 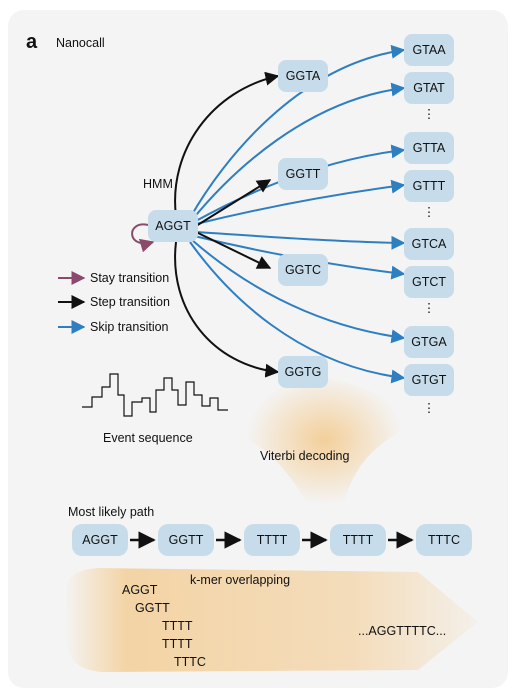 I want to click on skip-arrow-gtaa, so click(x=297, y=131).